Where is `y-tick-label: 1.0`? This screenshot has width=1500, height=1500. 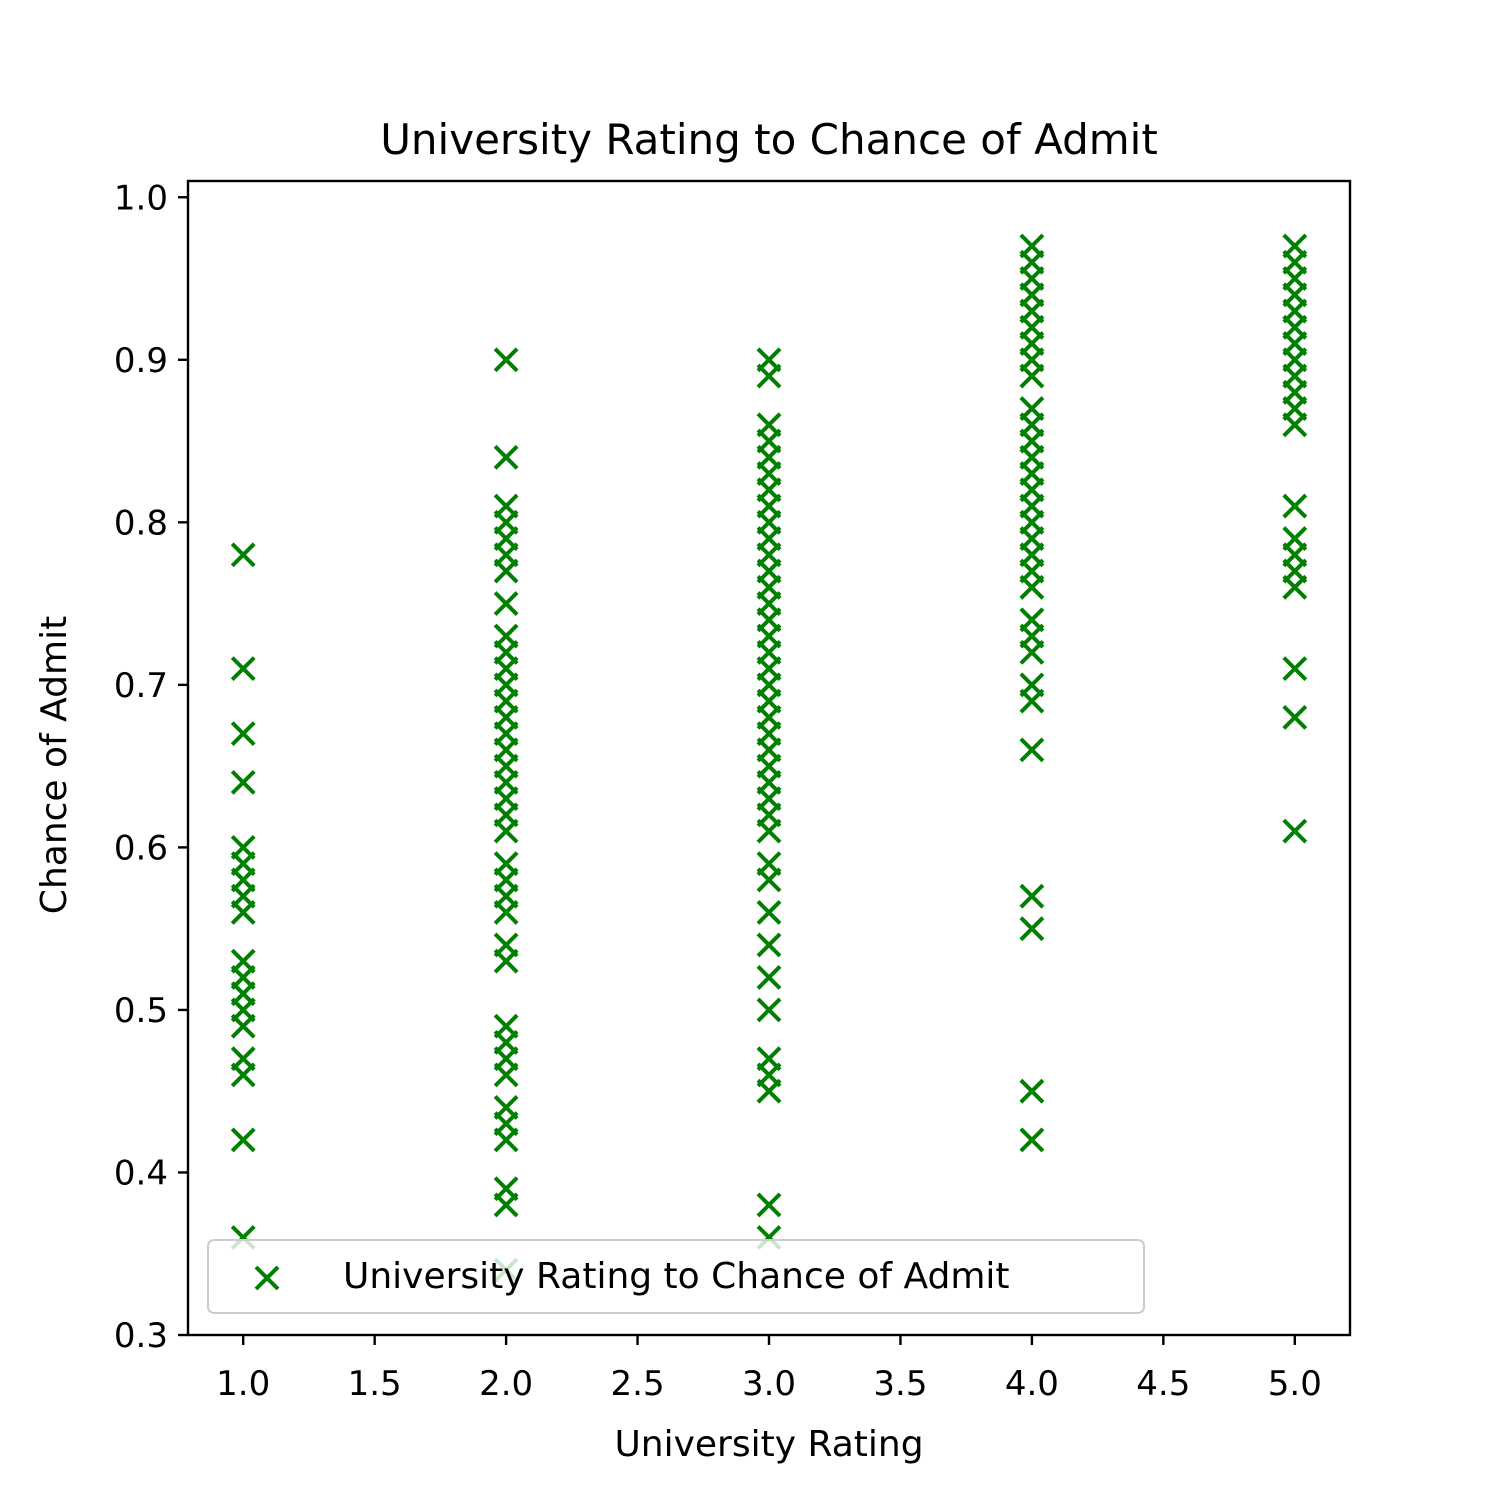 y-tick-label: 1.0 is located at coordinates (141, 198).